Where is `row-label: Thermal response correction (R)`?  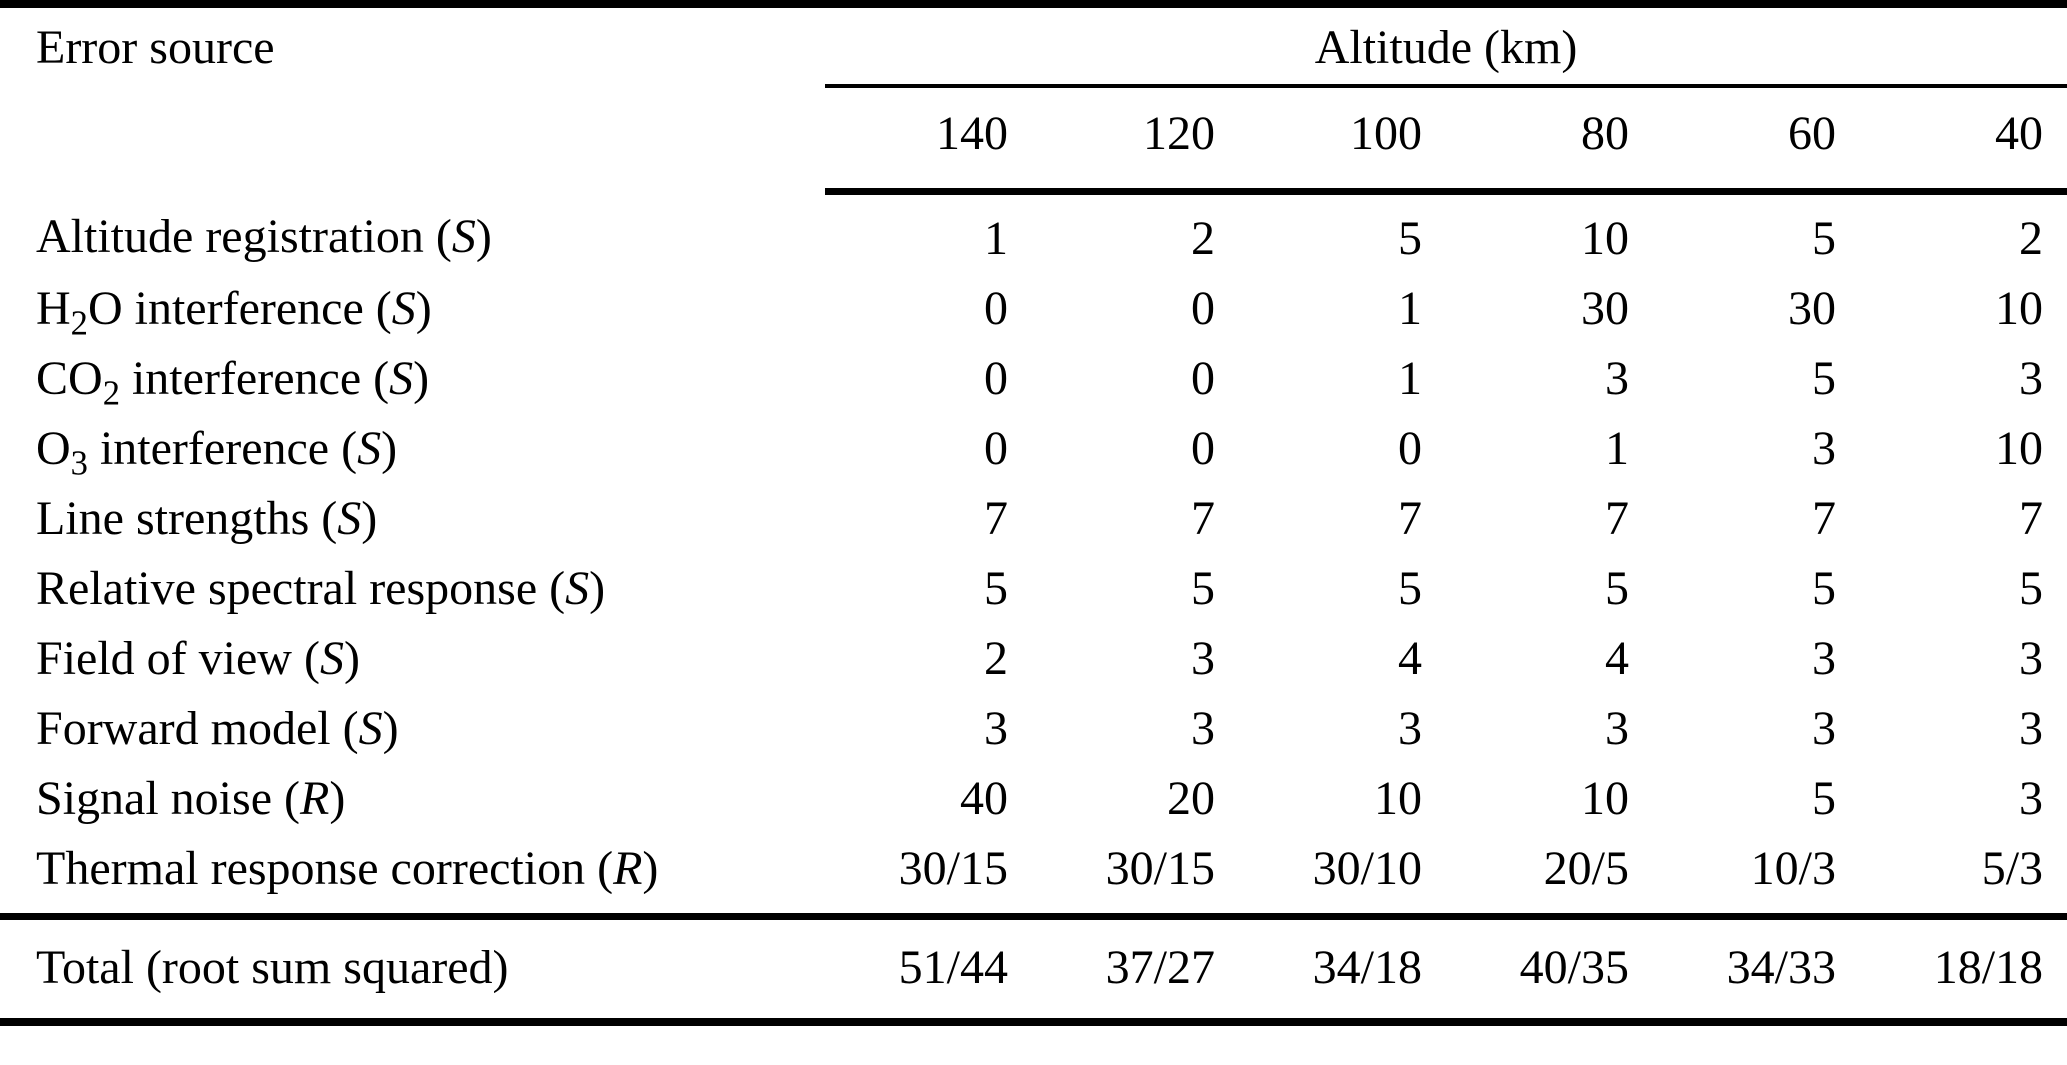
row-label: Thermal response correction (R) is located at coordinates (347, 868).